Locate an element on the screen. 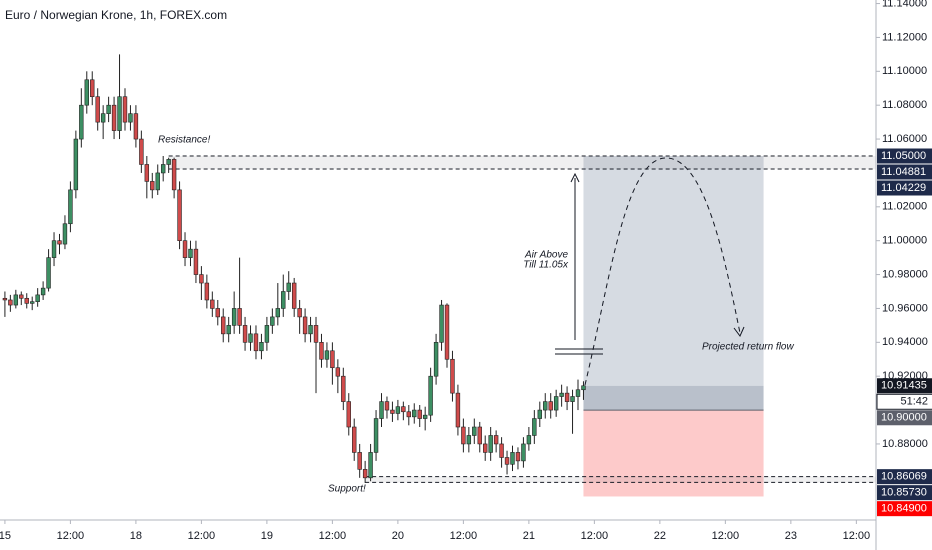  stop-zone is located at coordinates (673, 453).